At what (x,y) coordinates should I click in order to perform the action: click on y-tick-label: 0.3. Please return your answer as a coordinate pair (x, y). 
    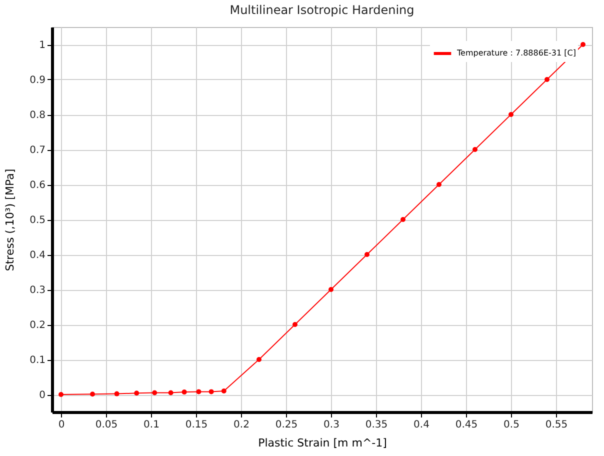
    Looking at the image, I should click on (38, 290).